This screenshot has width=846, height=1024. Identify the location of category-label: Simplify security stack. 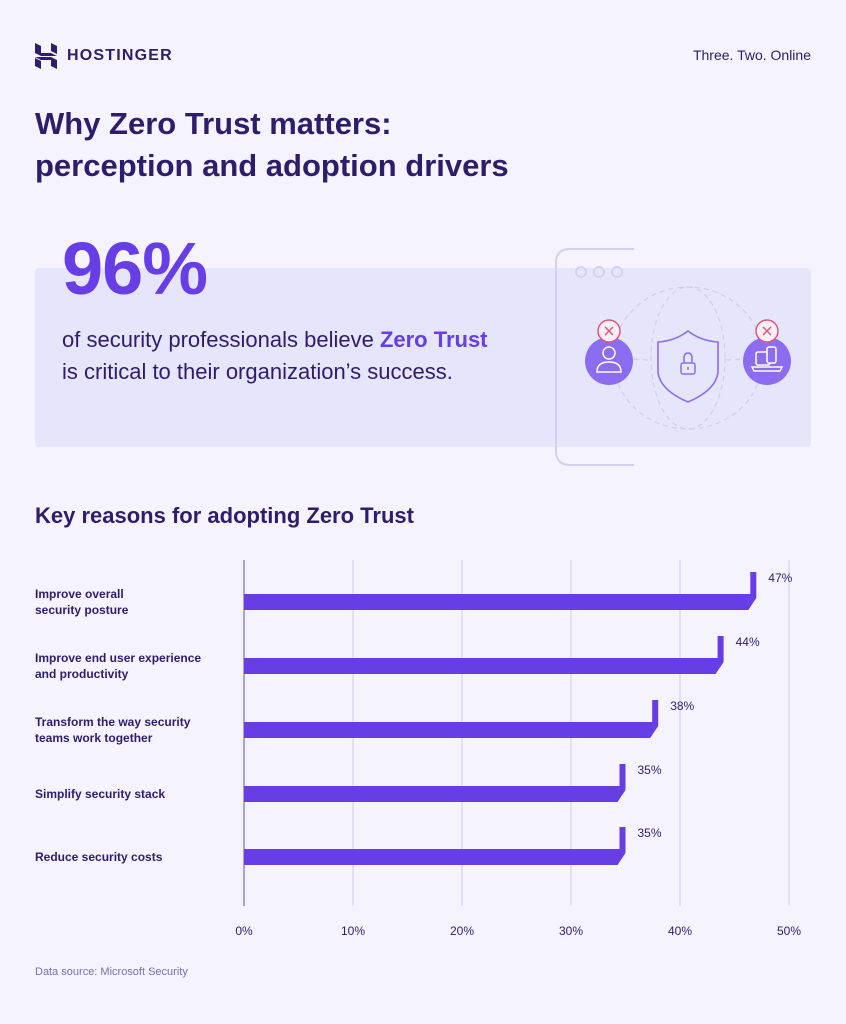
(100, 794).